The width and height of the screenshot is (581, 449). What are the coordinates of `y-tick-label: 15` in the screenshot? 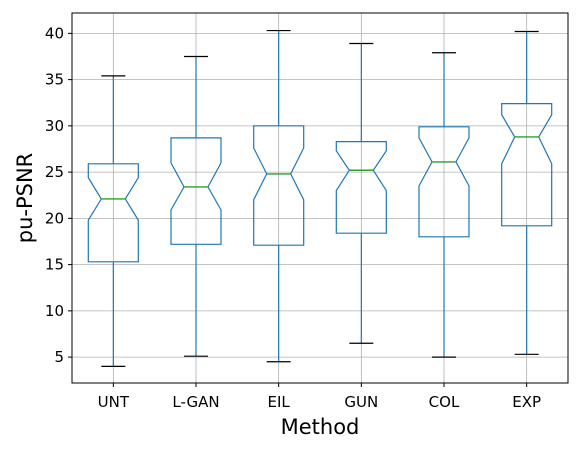 It's located at (54, 265).